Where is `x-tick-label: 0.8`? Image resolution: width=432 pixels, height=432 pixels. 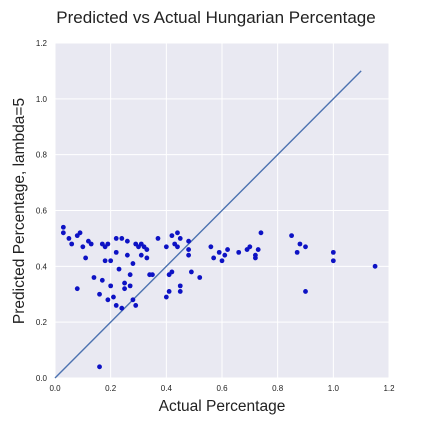 x-tick-label: 0.8 is located at coordinates (278, 388).